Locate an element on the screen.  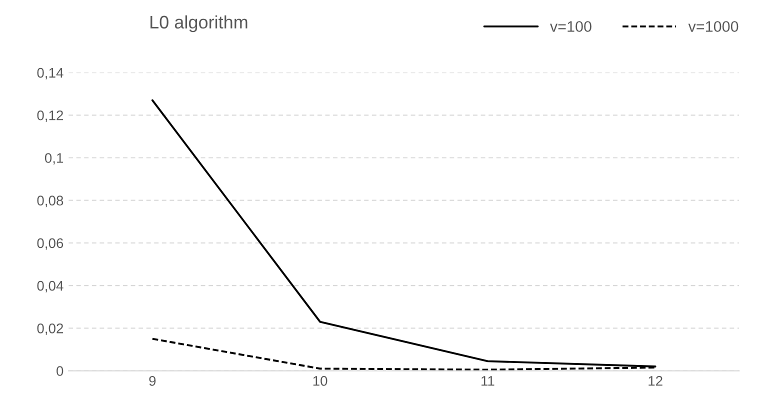
y-tick-label: 0,14 is located at coordinates (50, 74).